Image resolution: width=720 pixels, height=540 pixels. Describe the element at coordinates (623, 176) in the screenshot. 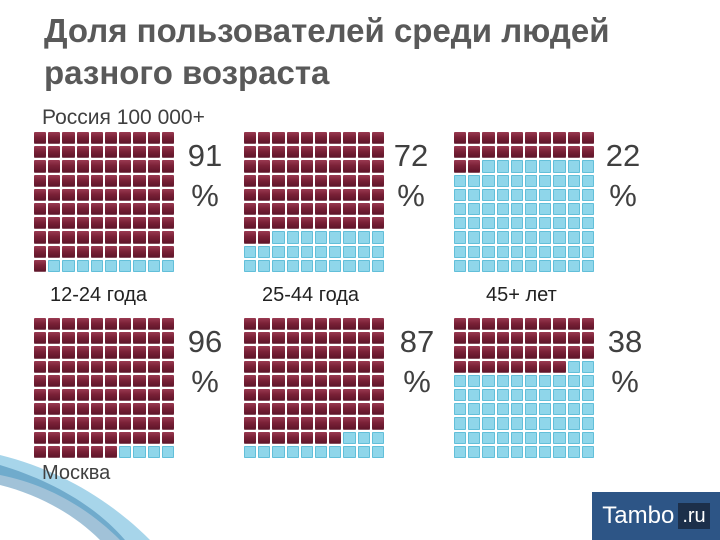

I see `percent-label: 22 %` at that location.